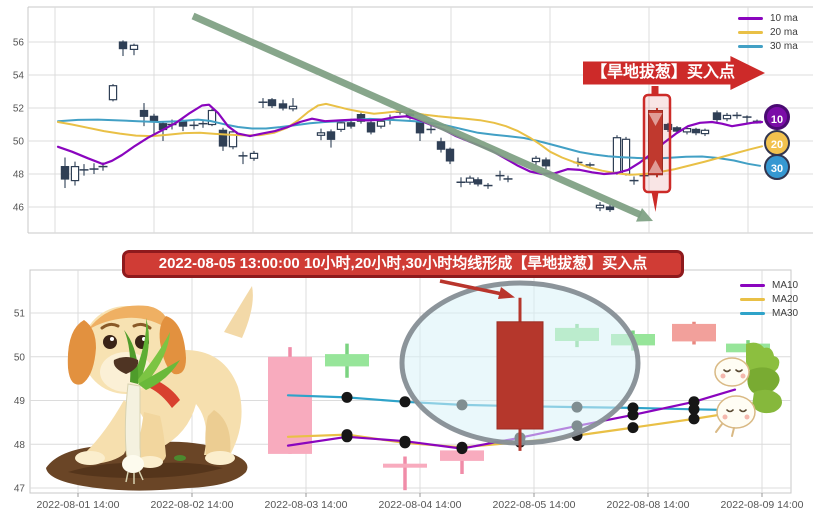 The image size is (813, 520). What do you see at coordinates (19, 208) in the screenshot?
I see `y-axis-tick-label: 46` at bounding box center [19, 208].